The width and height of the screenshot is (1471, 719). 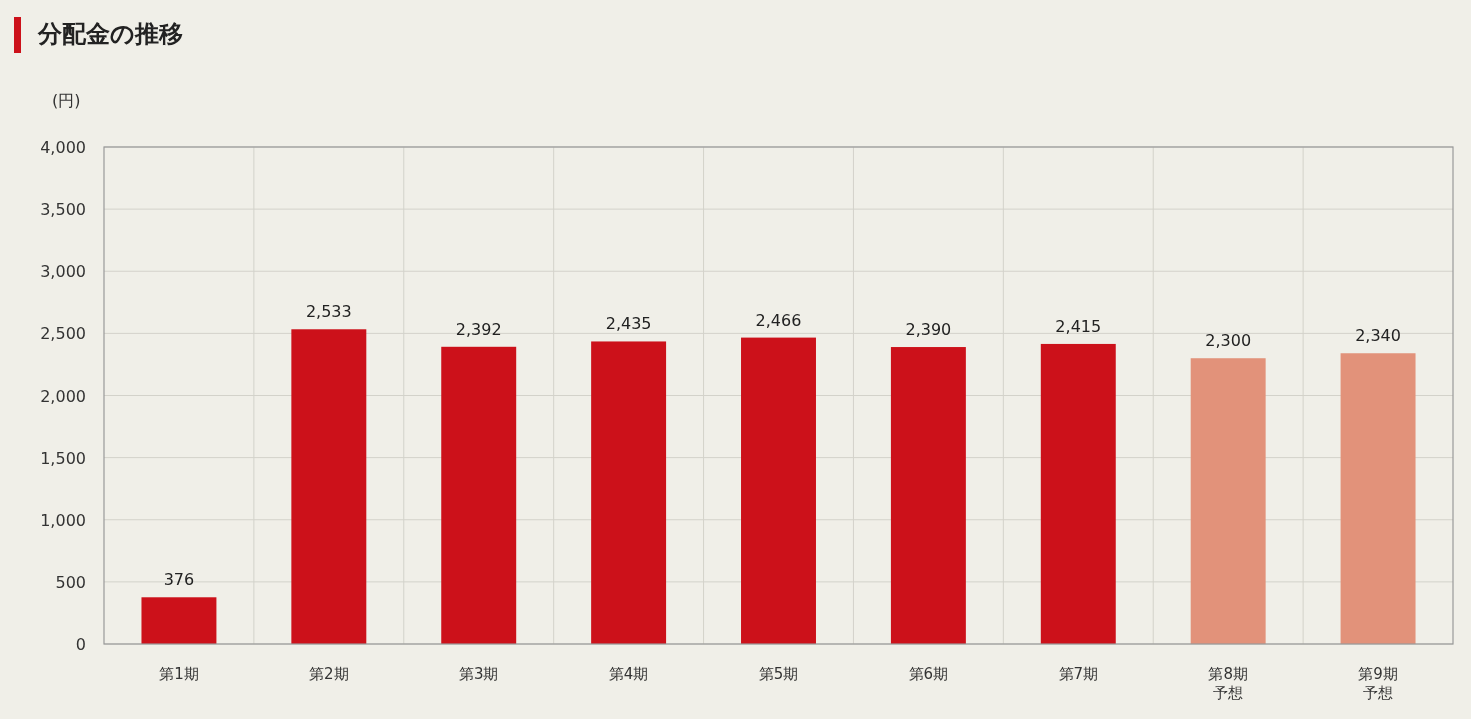 I want to click on data-label: 2,466, so click(x=778, y=320).